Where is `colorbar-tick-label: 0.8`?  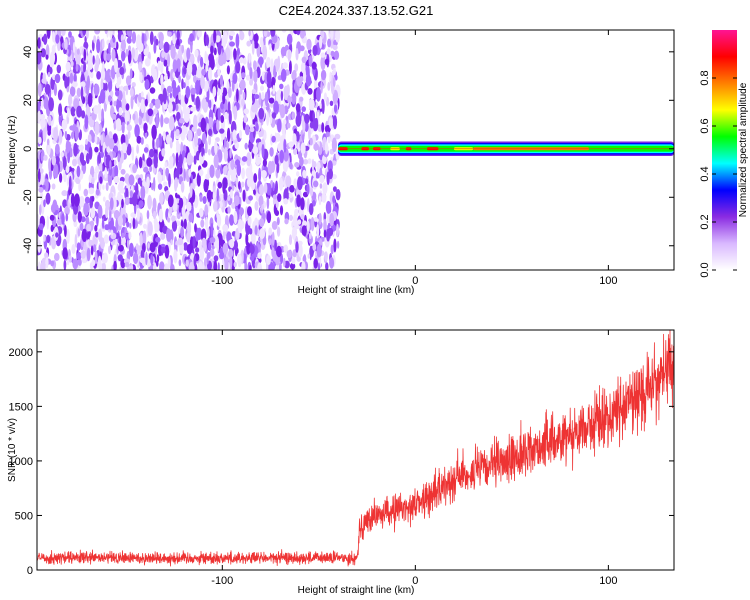 colorbar-tick-label: 0.8 is located at coordinates (705, 77).